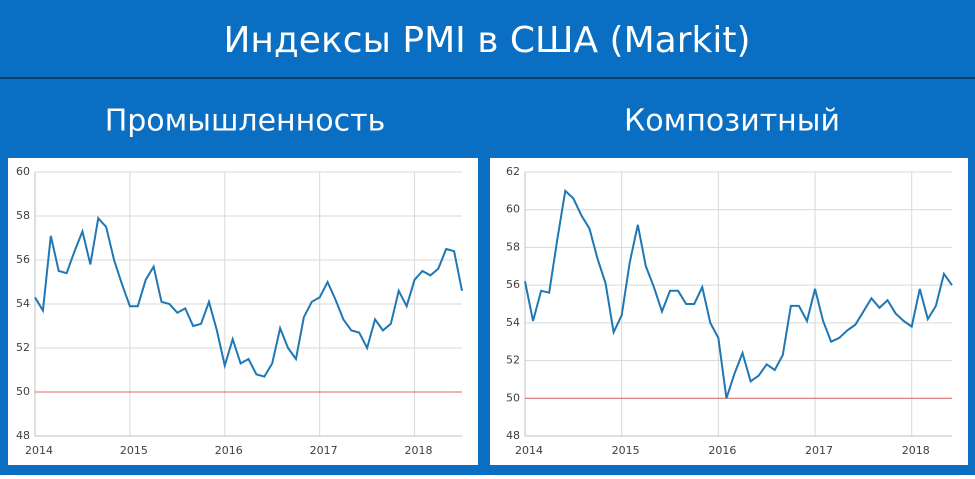  Describe the element at coordinates (248, 296) in the screenshot. I see `line` at that location.